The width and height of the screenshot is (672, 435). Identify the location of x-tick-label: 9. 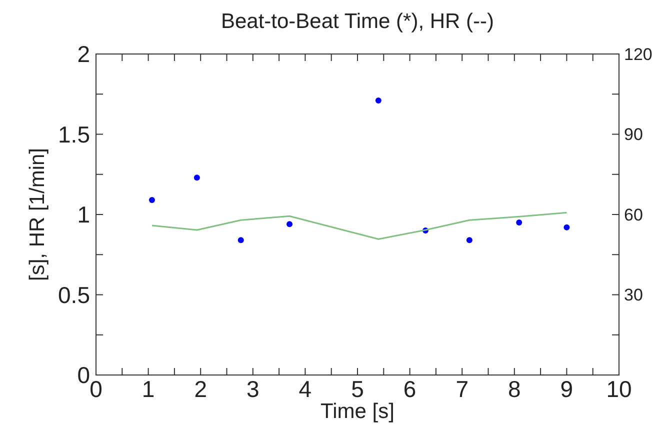
(567, 389).